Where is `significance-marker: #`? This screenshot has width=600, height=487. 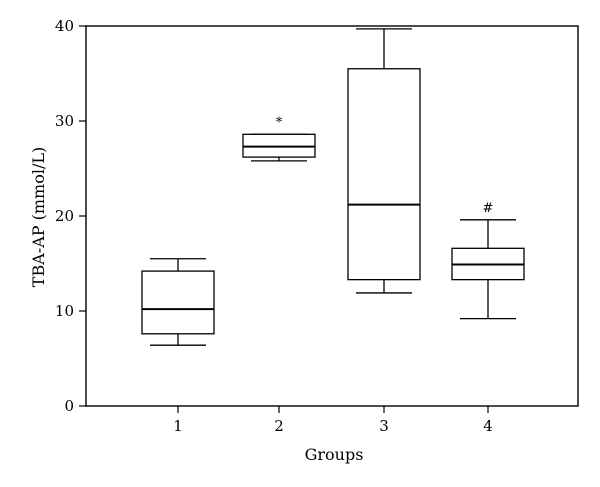
significance-marker: # is located at coordinates (488, 208).